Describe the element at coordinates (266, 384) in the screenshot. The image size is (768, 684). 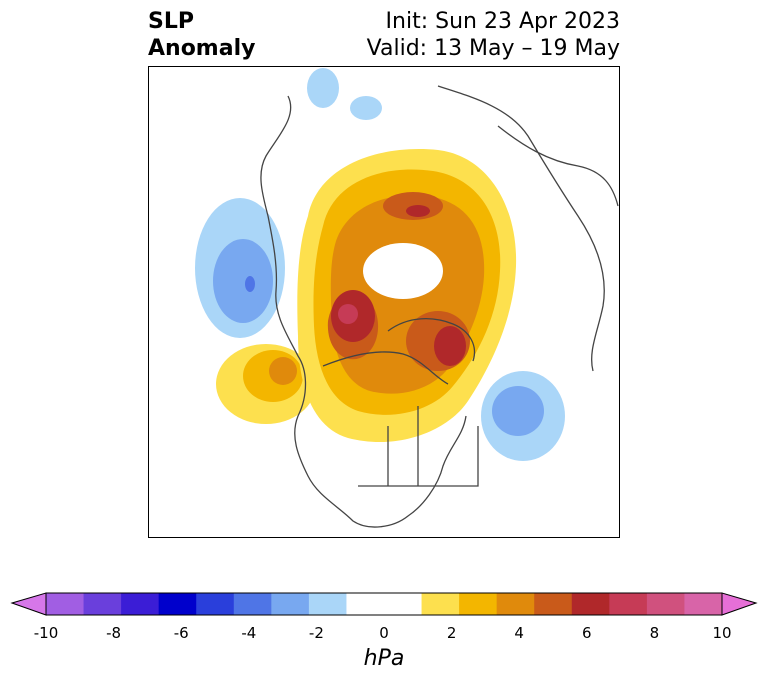
I see `positive-anomaly-east-pacific` at that location.